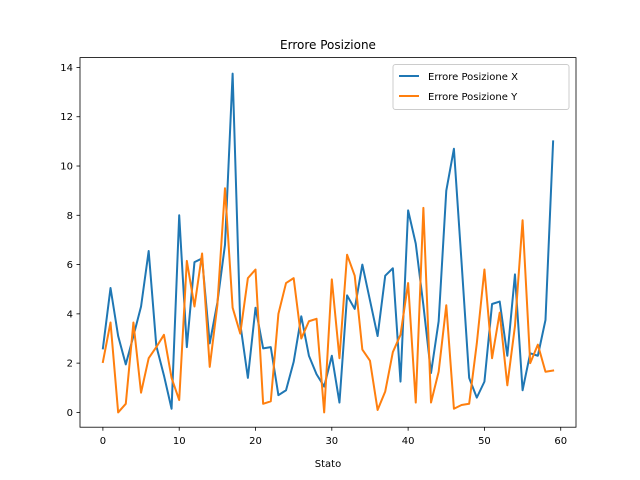  I want to click on x-tick-label: 20, so click(255, 441).